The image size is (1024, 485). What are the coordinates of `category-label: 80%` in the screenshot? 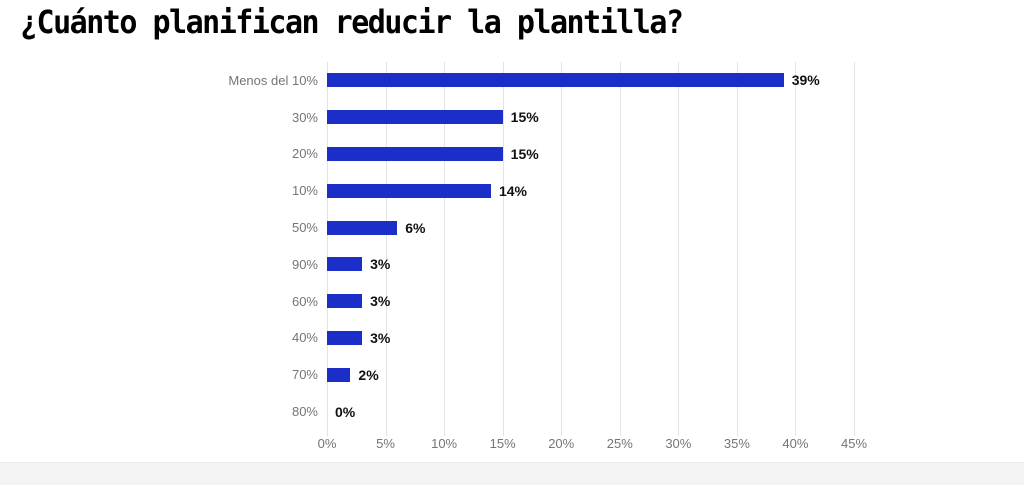 It's located at (304, 412).